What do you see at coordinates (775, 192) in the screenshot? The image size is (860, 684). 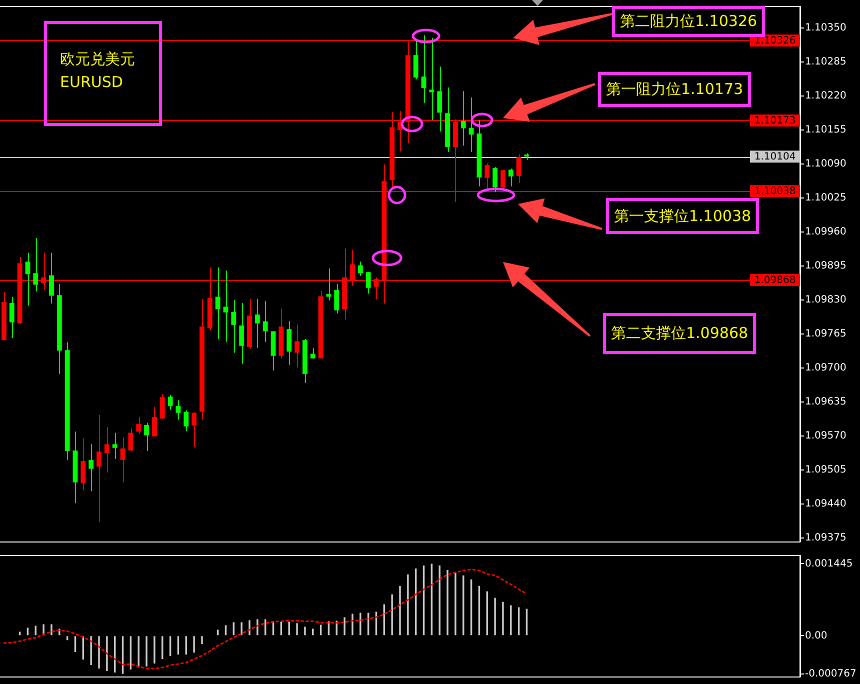 I see `ref-line-label: 1.10038` at bounding box center [775, 192].